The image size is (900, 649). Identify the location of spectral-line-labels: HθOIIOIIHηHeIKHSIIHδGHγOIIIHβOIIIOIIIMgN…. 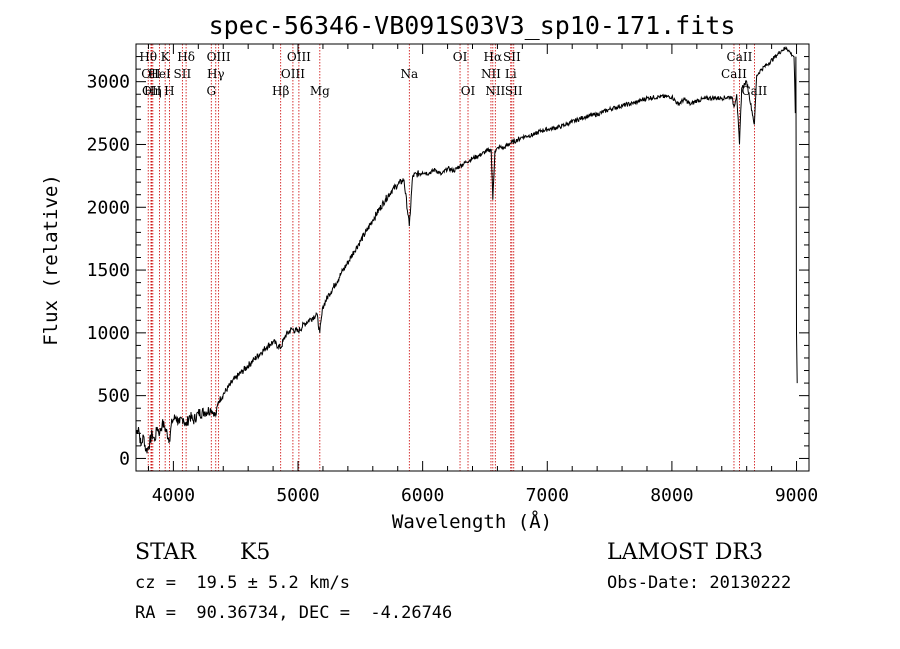
(453, 74).